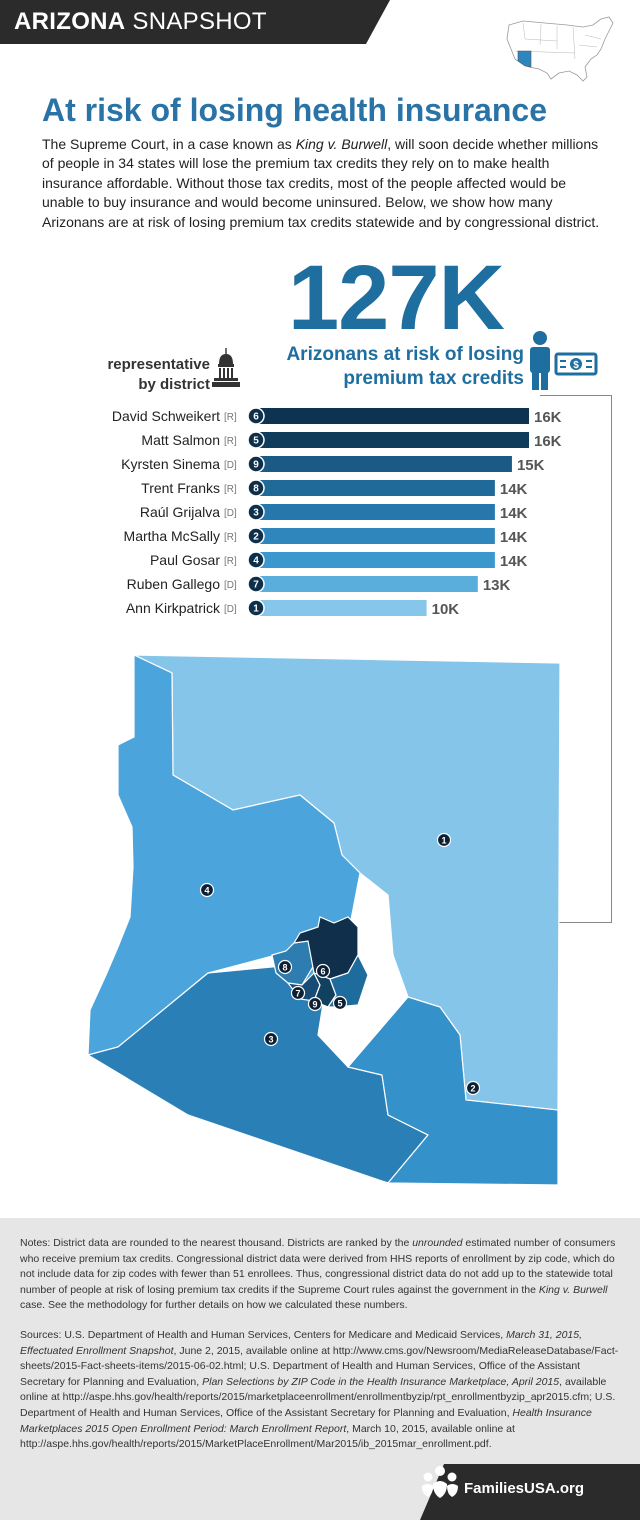 The width and height of the screenshot is (640, 1520). What do you see at coordinates (446, 609) in the screenshot?
I see `bar-value-label: 10K` at bounding box center [446, 609].